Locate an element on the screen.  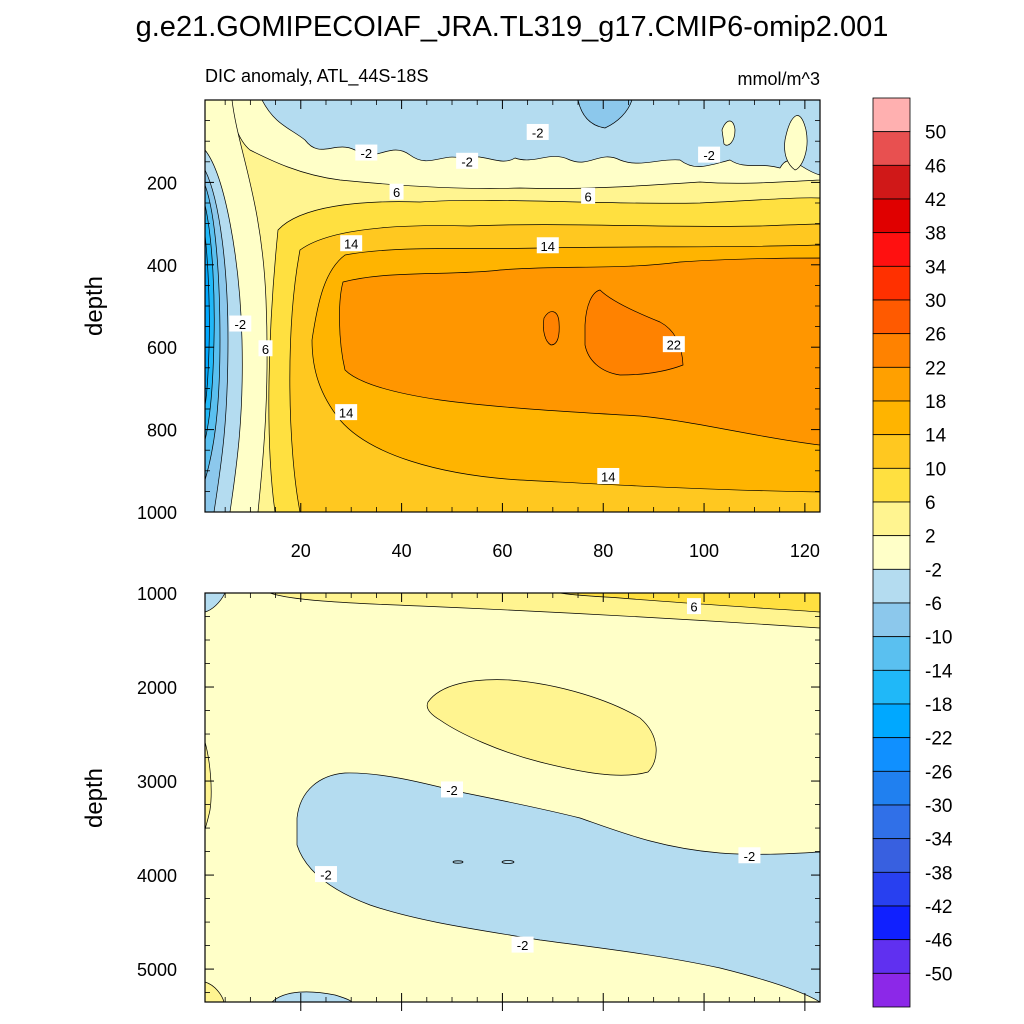
x-tick-label: 20 is located at coordinates (301, 551).